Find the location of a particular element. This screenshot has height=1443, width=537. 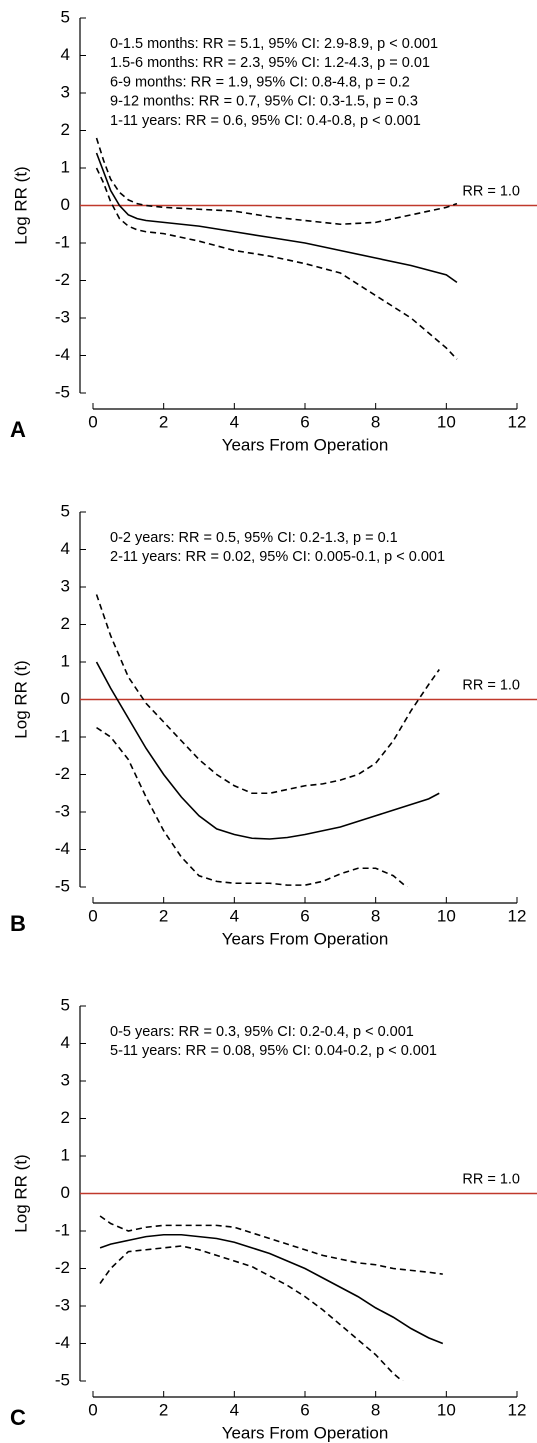

panel-letter: B is located at coordinates (18, 923).